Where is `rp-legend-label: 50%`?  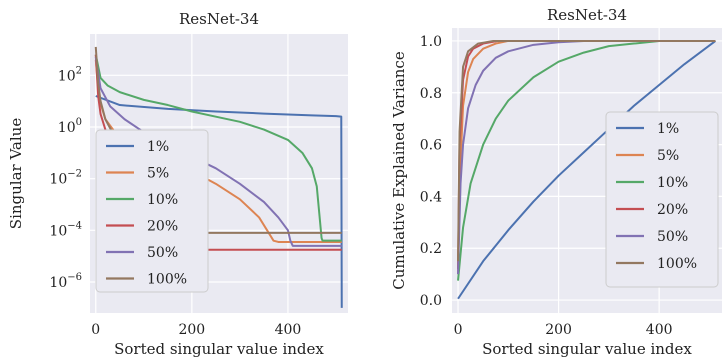 rp-legend-label: 50% is located at coordinates (672, 237).